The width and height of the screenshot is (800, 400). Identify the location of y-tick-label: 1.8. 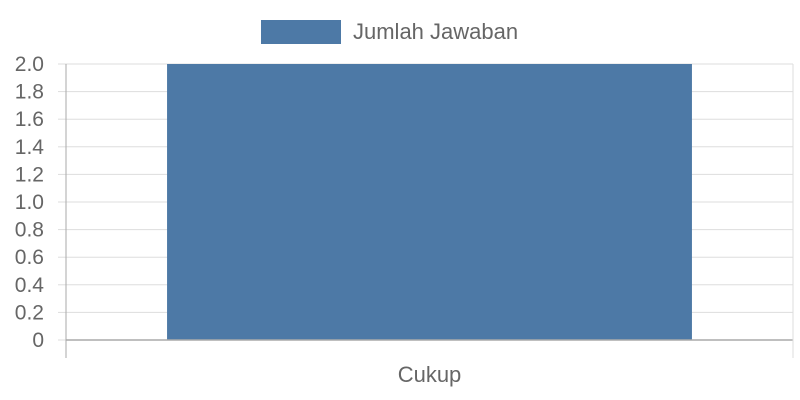
(29, 92).